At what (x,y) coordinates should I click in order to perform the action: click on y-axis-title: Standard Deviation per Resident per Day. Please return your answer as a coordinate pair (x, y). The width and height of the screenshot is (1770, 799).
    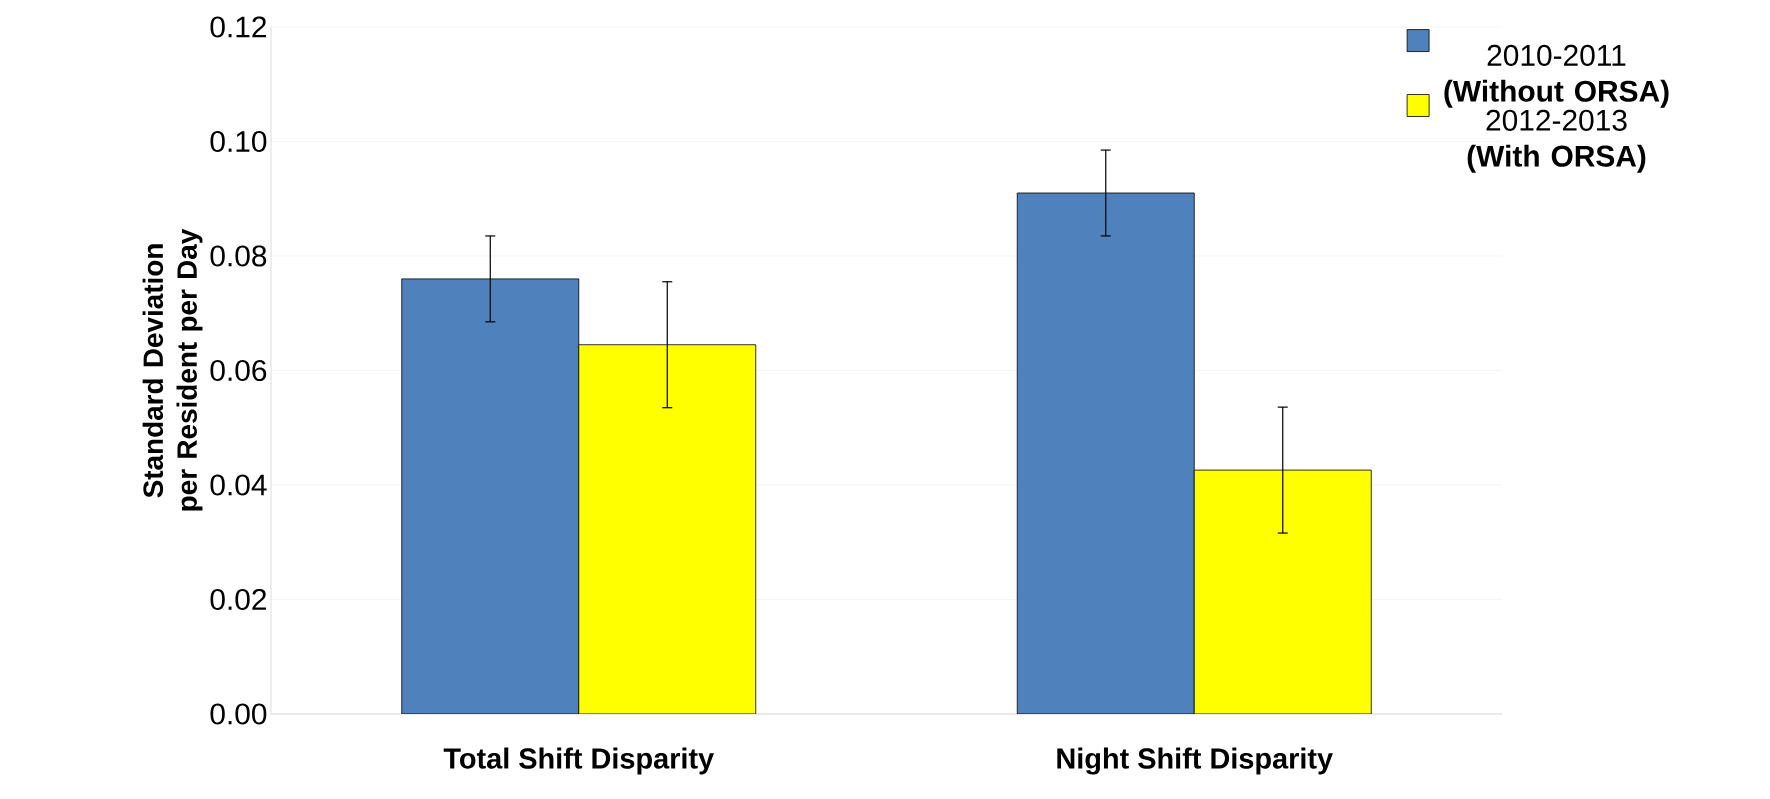
    Looking at the image, I should click on (172, 369).